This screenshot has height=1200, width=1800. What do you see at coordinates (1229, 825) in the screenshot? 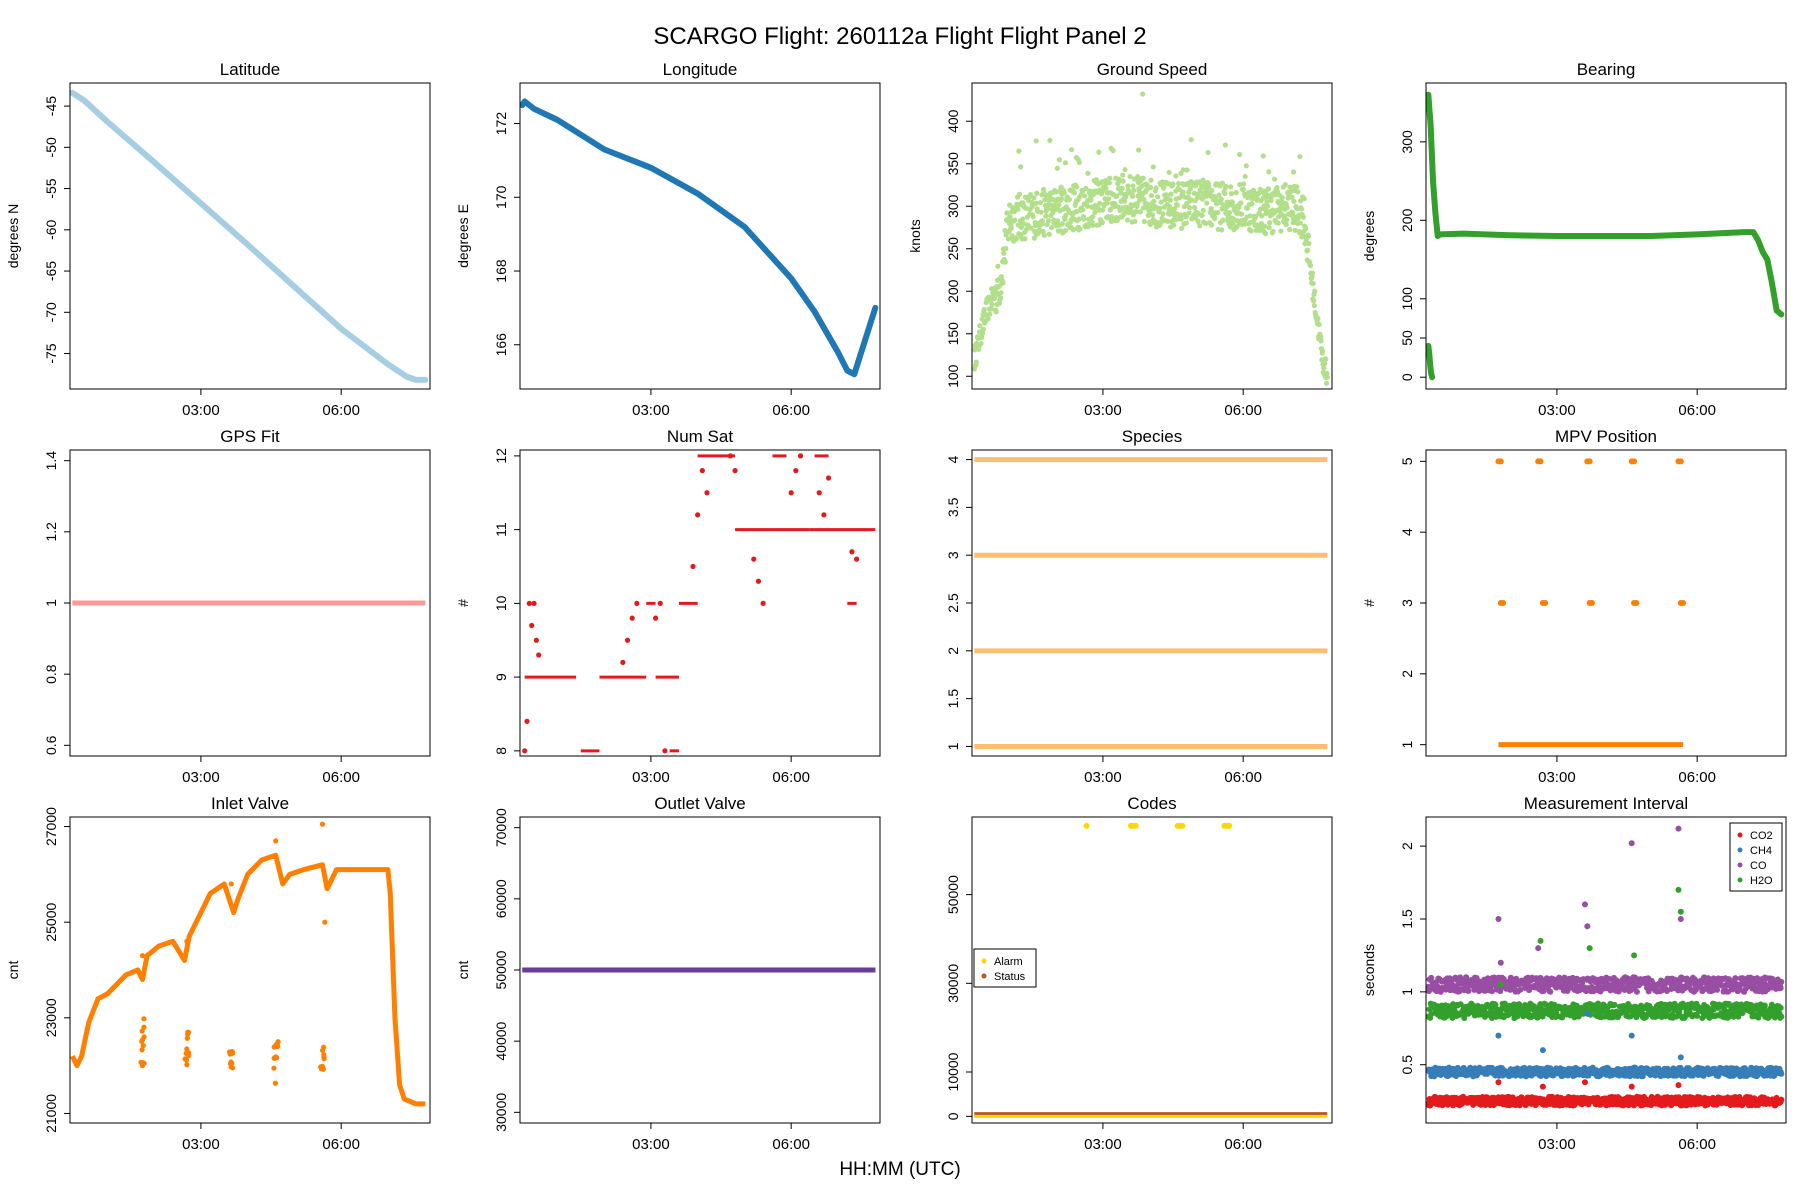
I see `alarm-point` at bounding box center [1229, 825].